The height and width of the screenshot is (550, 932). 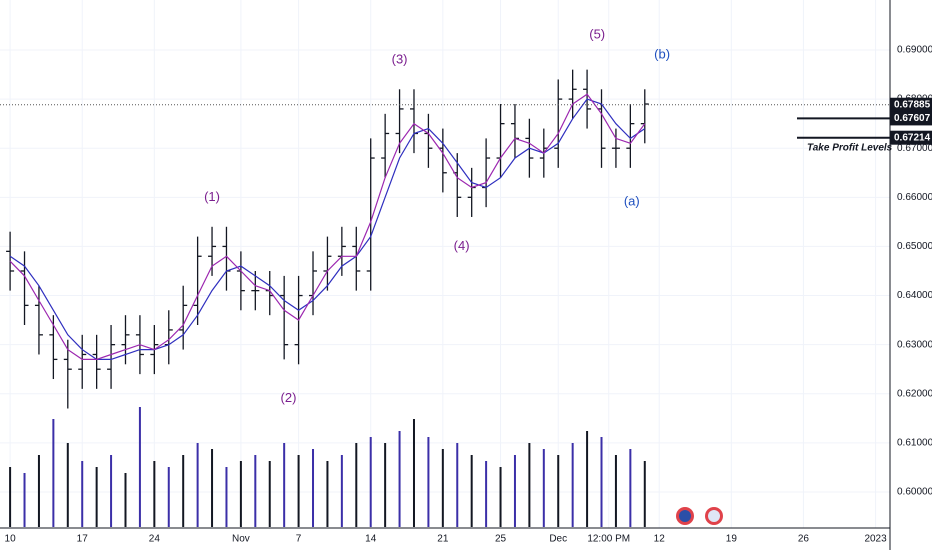 I want to click on take-profit-label: Take Profit Levels, so click(x=850, y=147).